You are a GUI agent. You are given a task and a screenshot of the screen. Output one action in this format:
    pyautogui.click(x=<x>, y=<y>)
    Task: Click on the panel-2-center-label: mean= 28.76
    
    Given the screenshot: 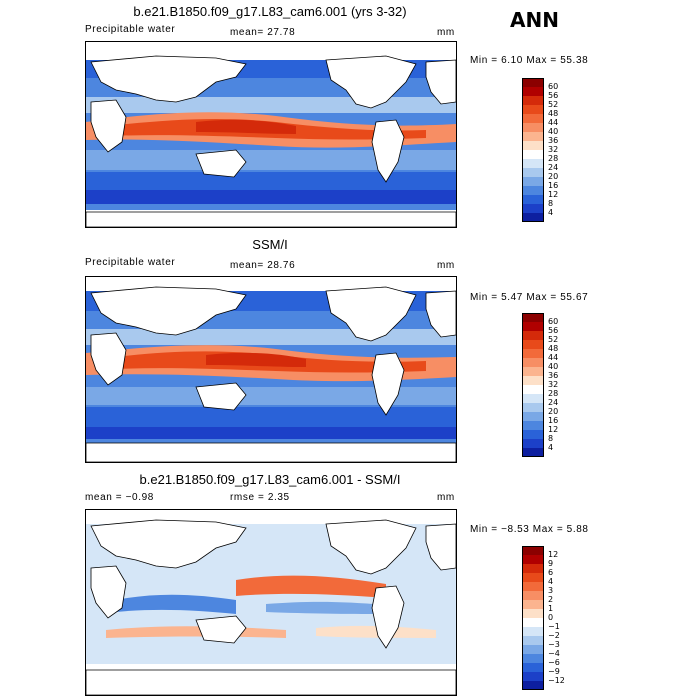 What is the action you would take?
    pyautogui.click(x=263, y=265)
    